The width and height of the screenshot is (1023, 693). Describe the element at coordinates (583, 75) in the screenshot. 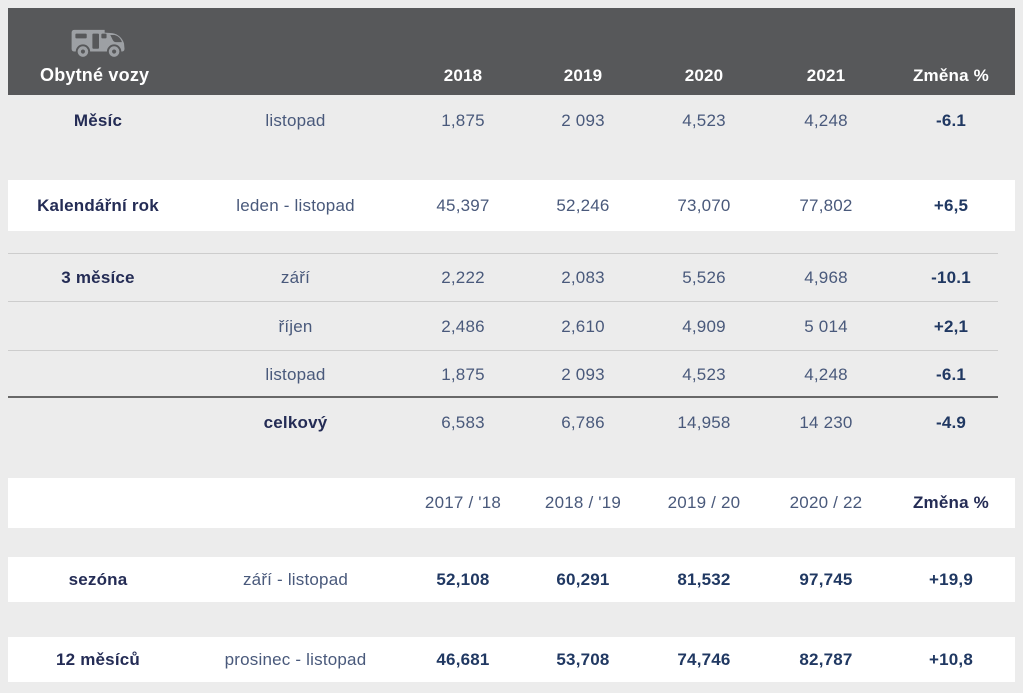

I see `column-header-2019: 2019` at that location.